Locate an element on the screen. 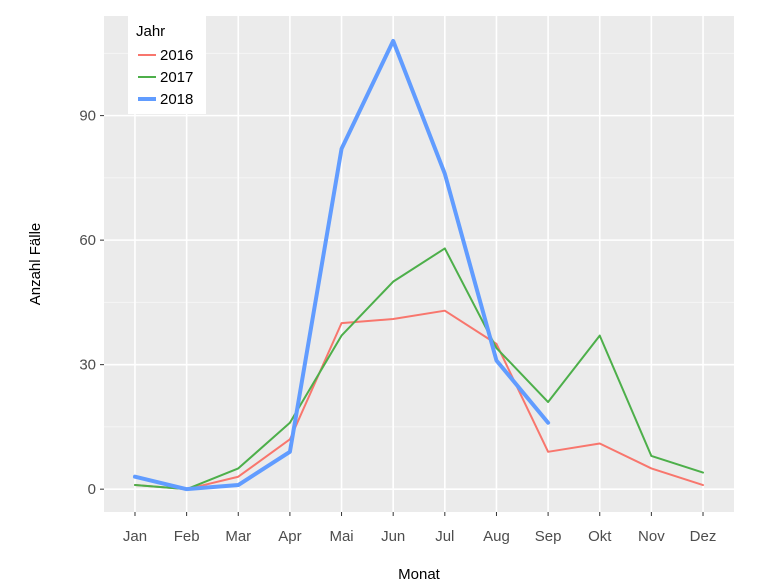 The height and width of the screenshot is (588, 780). x-tick-label: Jan is located at coordinates (135, 536).